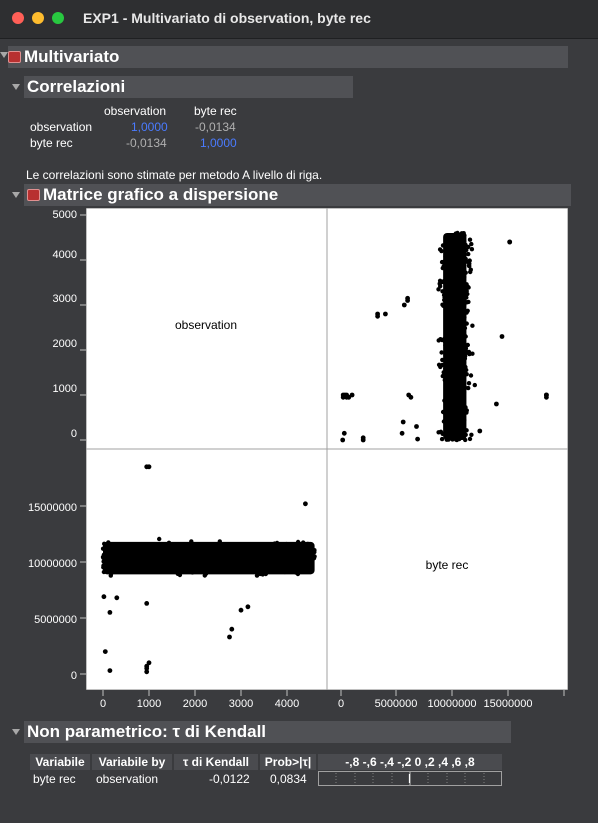 Image resolution: width=598 pixels, height=823 pixels. What do you see at coordinates (60, 762) in the screenshot?
I see `kendall-col-header: Variabile` at bounding box center [60, 762].